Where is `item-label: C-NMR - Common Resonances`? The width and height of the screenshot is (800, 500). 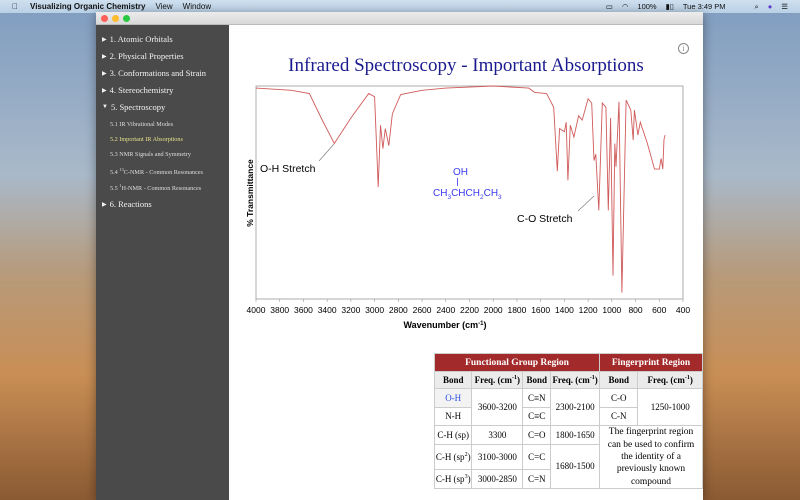 item-label: C-NMR - Common Resonances is located at coordinates (163, 173).